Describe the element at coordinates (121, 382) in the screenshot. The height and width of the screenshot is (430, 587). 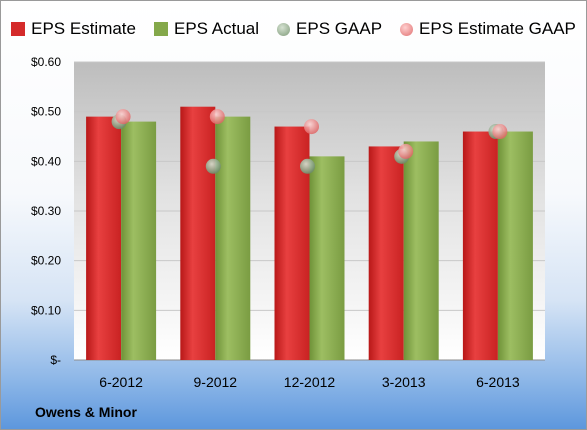
I see `x-tick-label: 6-2012` at that location.